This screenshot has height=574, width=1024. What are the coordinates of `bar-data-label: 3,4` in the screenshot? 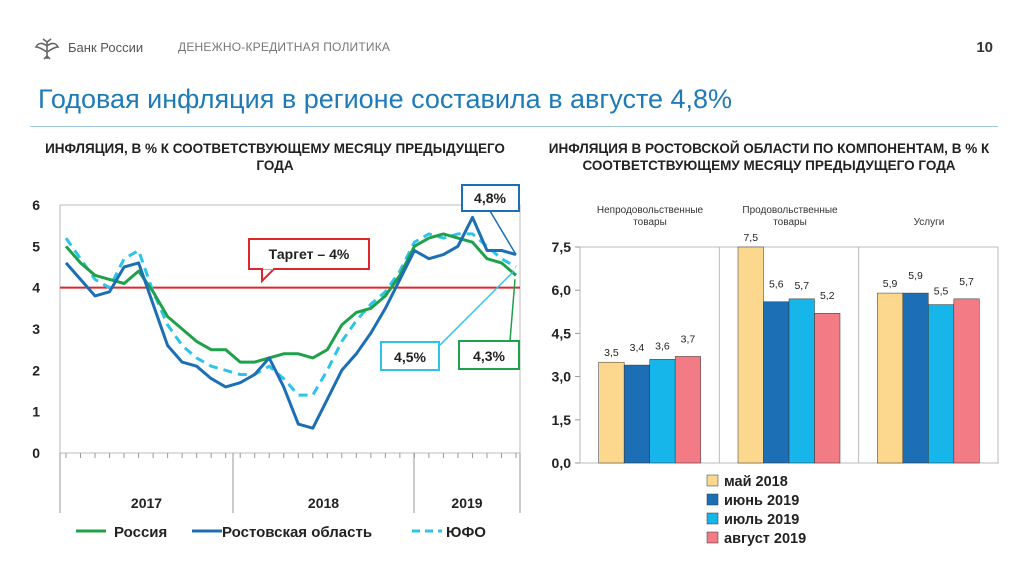 It's located at (637, 348).